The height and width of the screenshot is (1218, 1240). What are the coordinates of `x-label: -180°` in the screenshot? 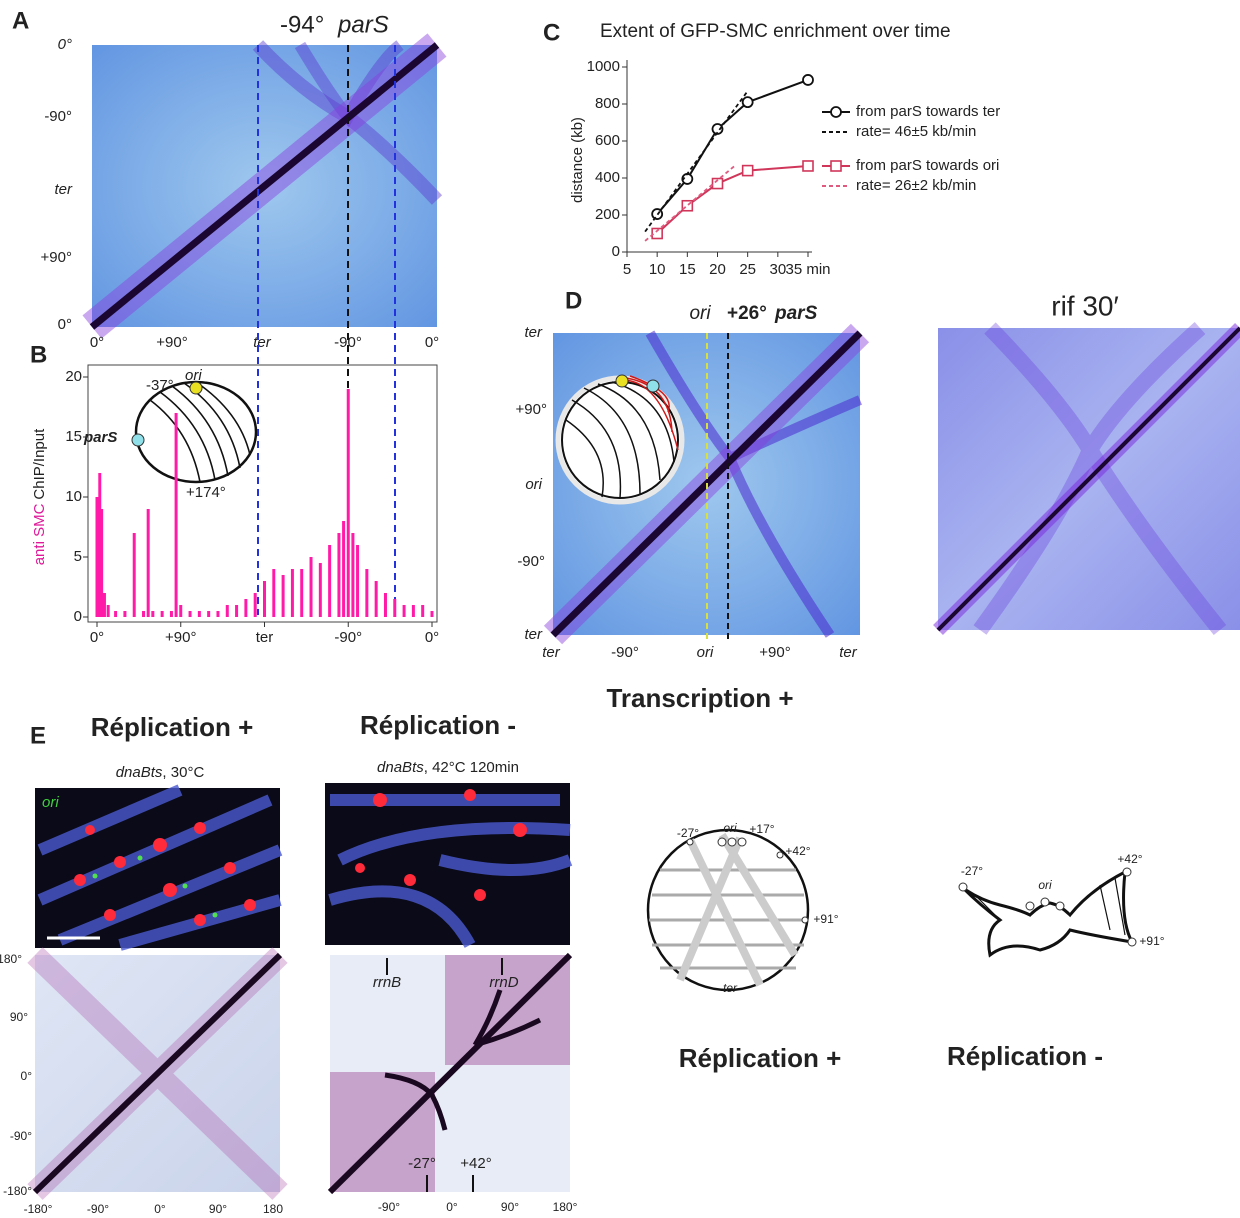 It's located at (38, 1209).